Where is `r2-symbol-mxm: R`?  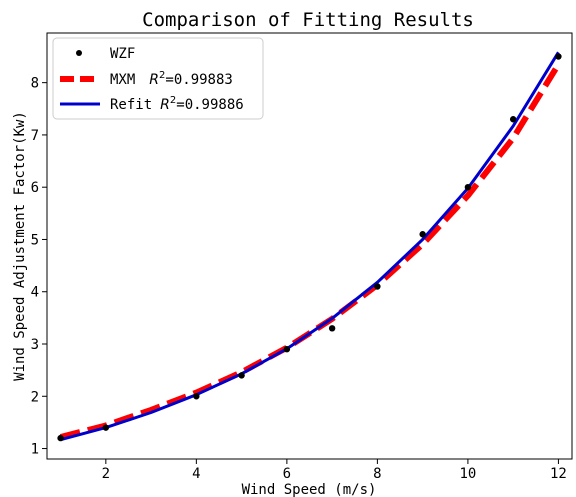 r2-symbol-mxm: R is located at coordinates (154, 80).